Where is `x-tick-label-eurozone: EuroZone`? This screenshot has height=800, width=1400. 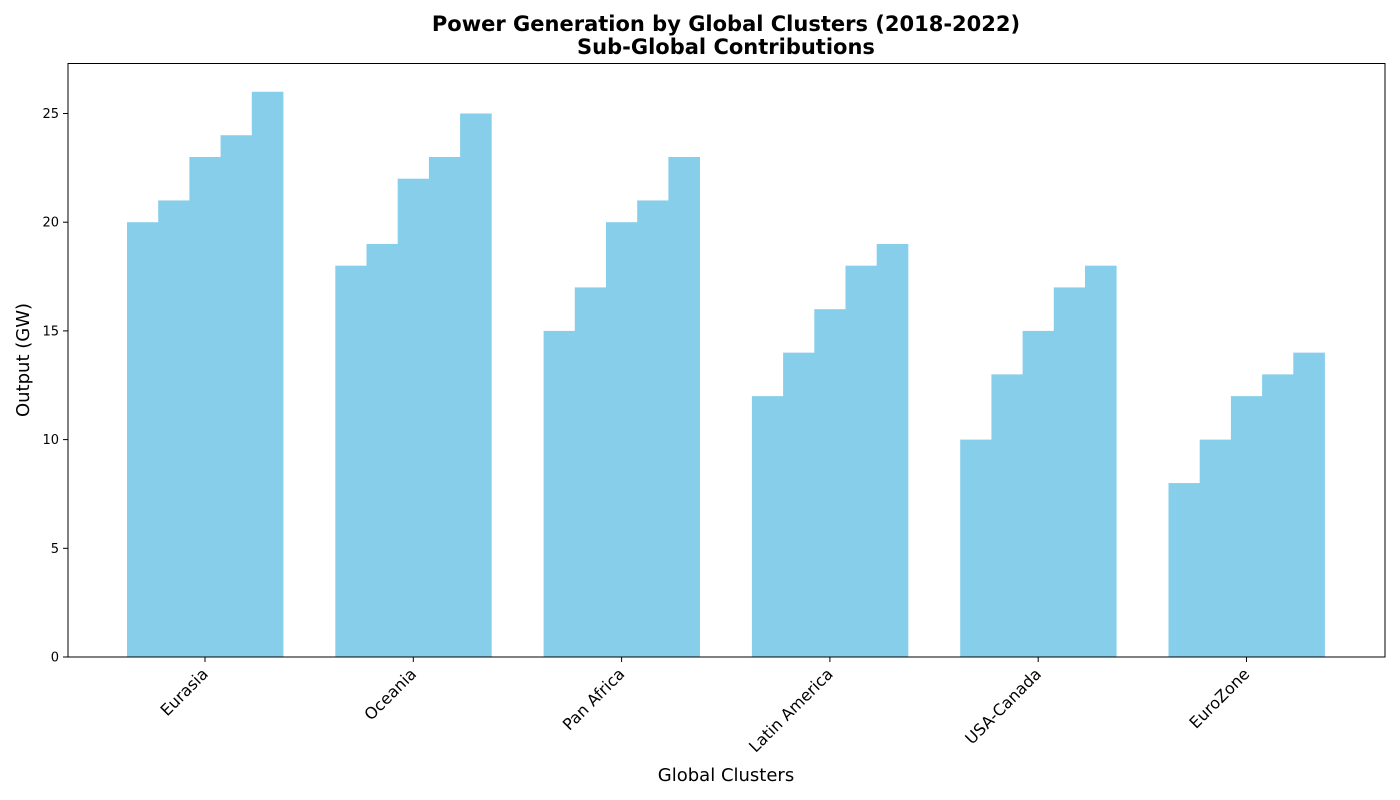
x-tick-label-eurozone: EuroZone is located at coordinates (1219, 698).